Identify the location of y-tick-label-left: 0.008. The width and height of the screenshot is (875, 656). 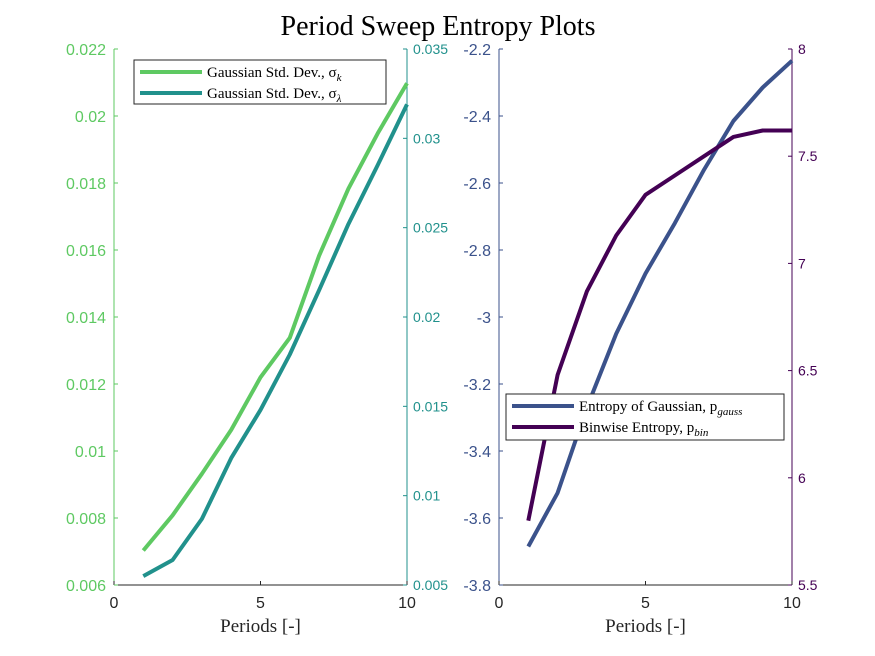
(86, 519).